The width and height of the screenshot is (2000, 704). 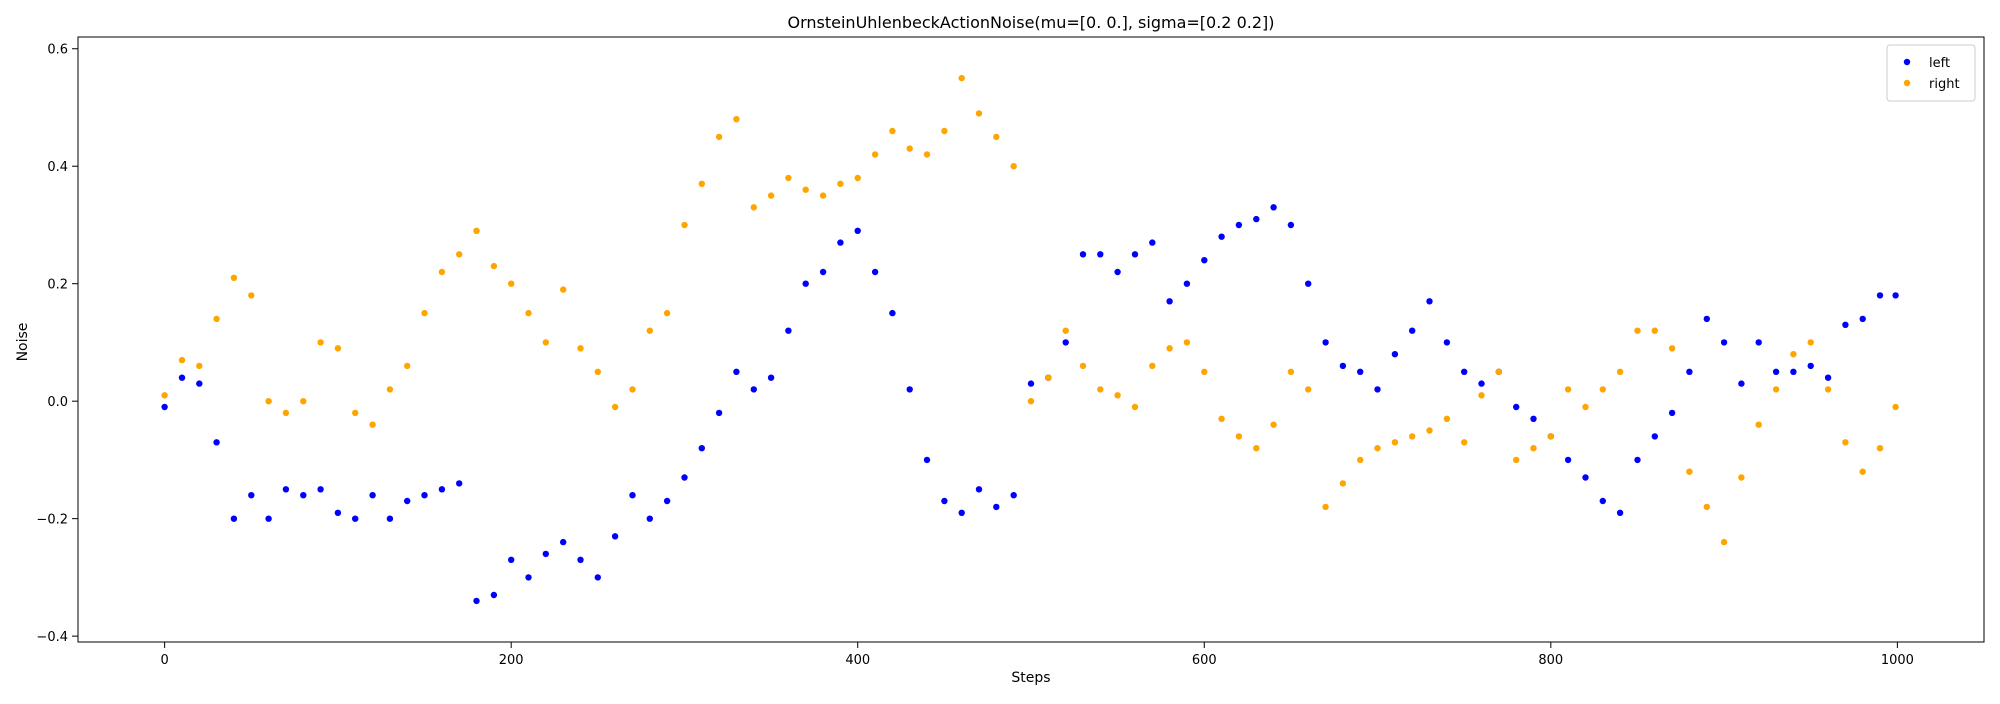 What do you see at coordinates (1939, 63) in the screenshot?
I see `legend-label-left: left` at bounding box center [1939, 63].